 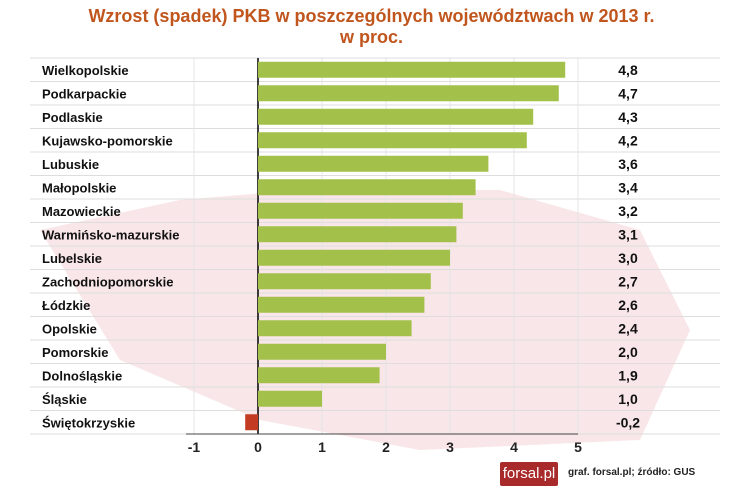 I want to click on value-label: 3,4, so click(x=628, y=187).